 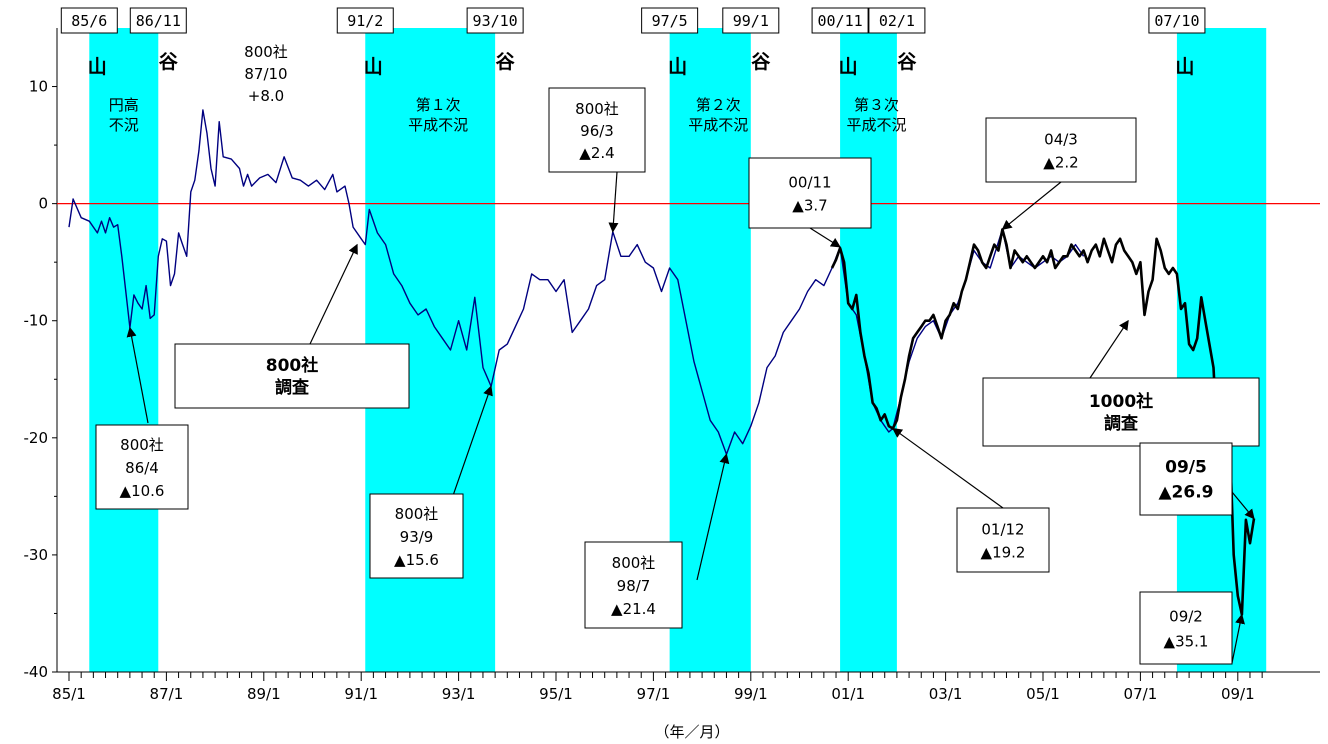 What do you see at coordinates (1061, 174) in the screenshot?
I see `annotation-8: 04/3 ▲2.2` at bounding box center [1061, 174].